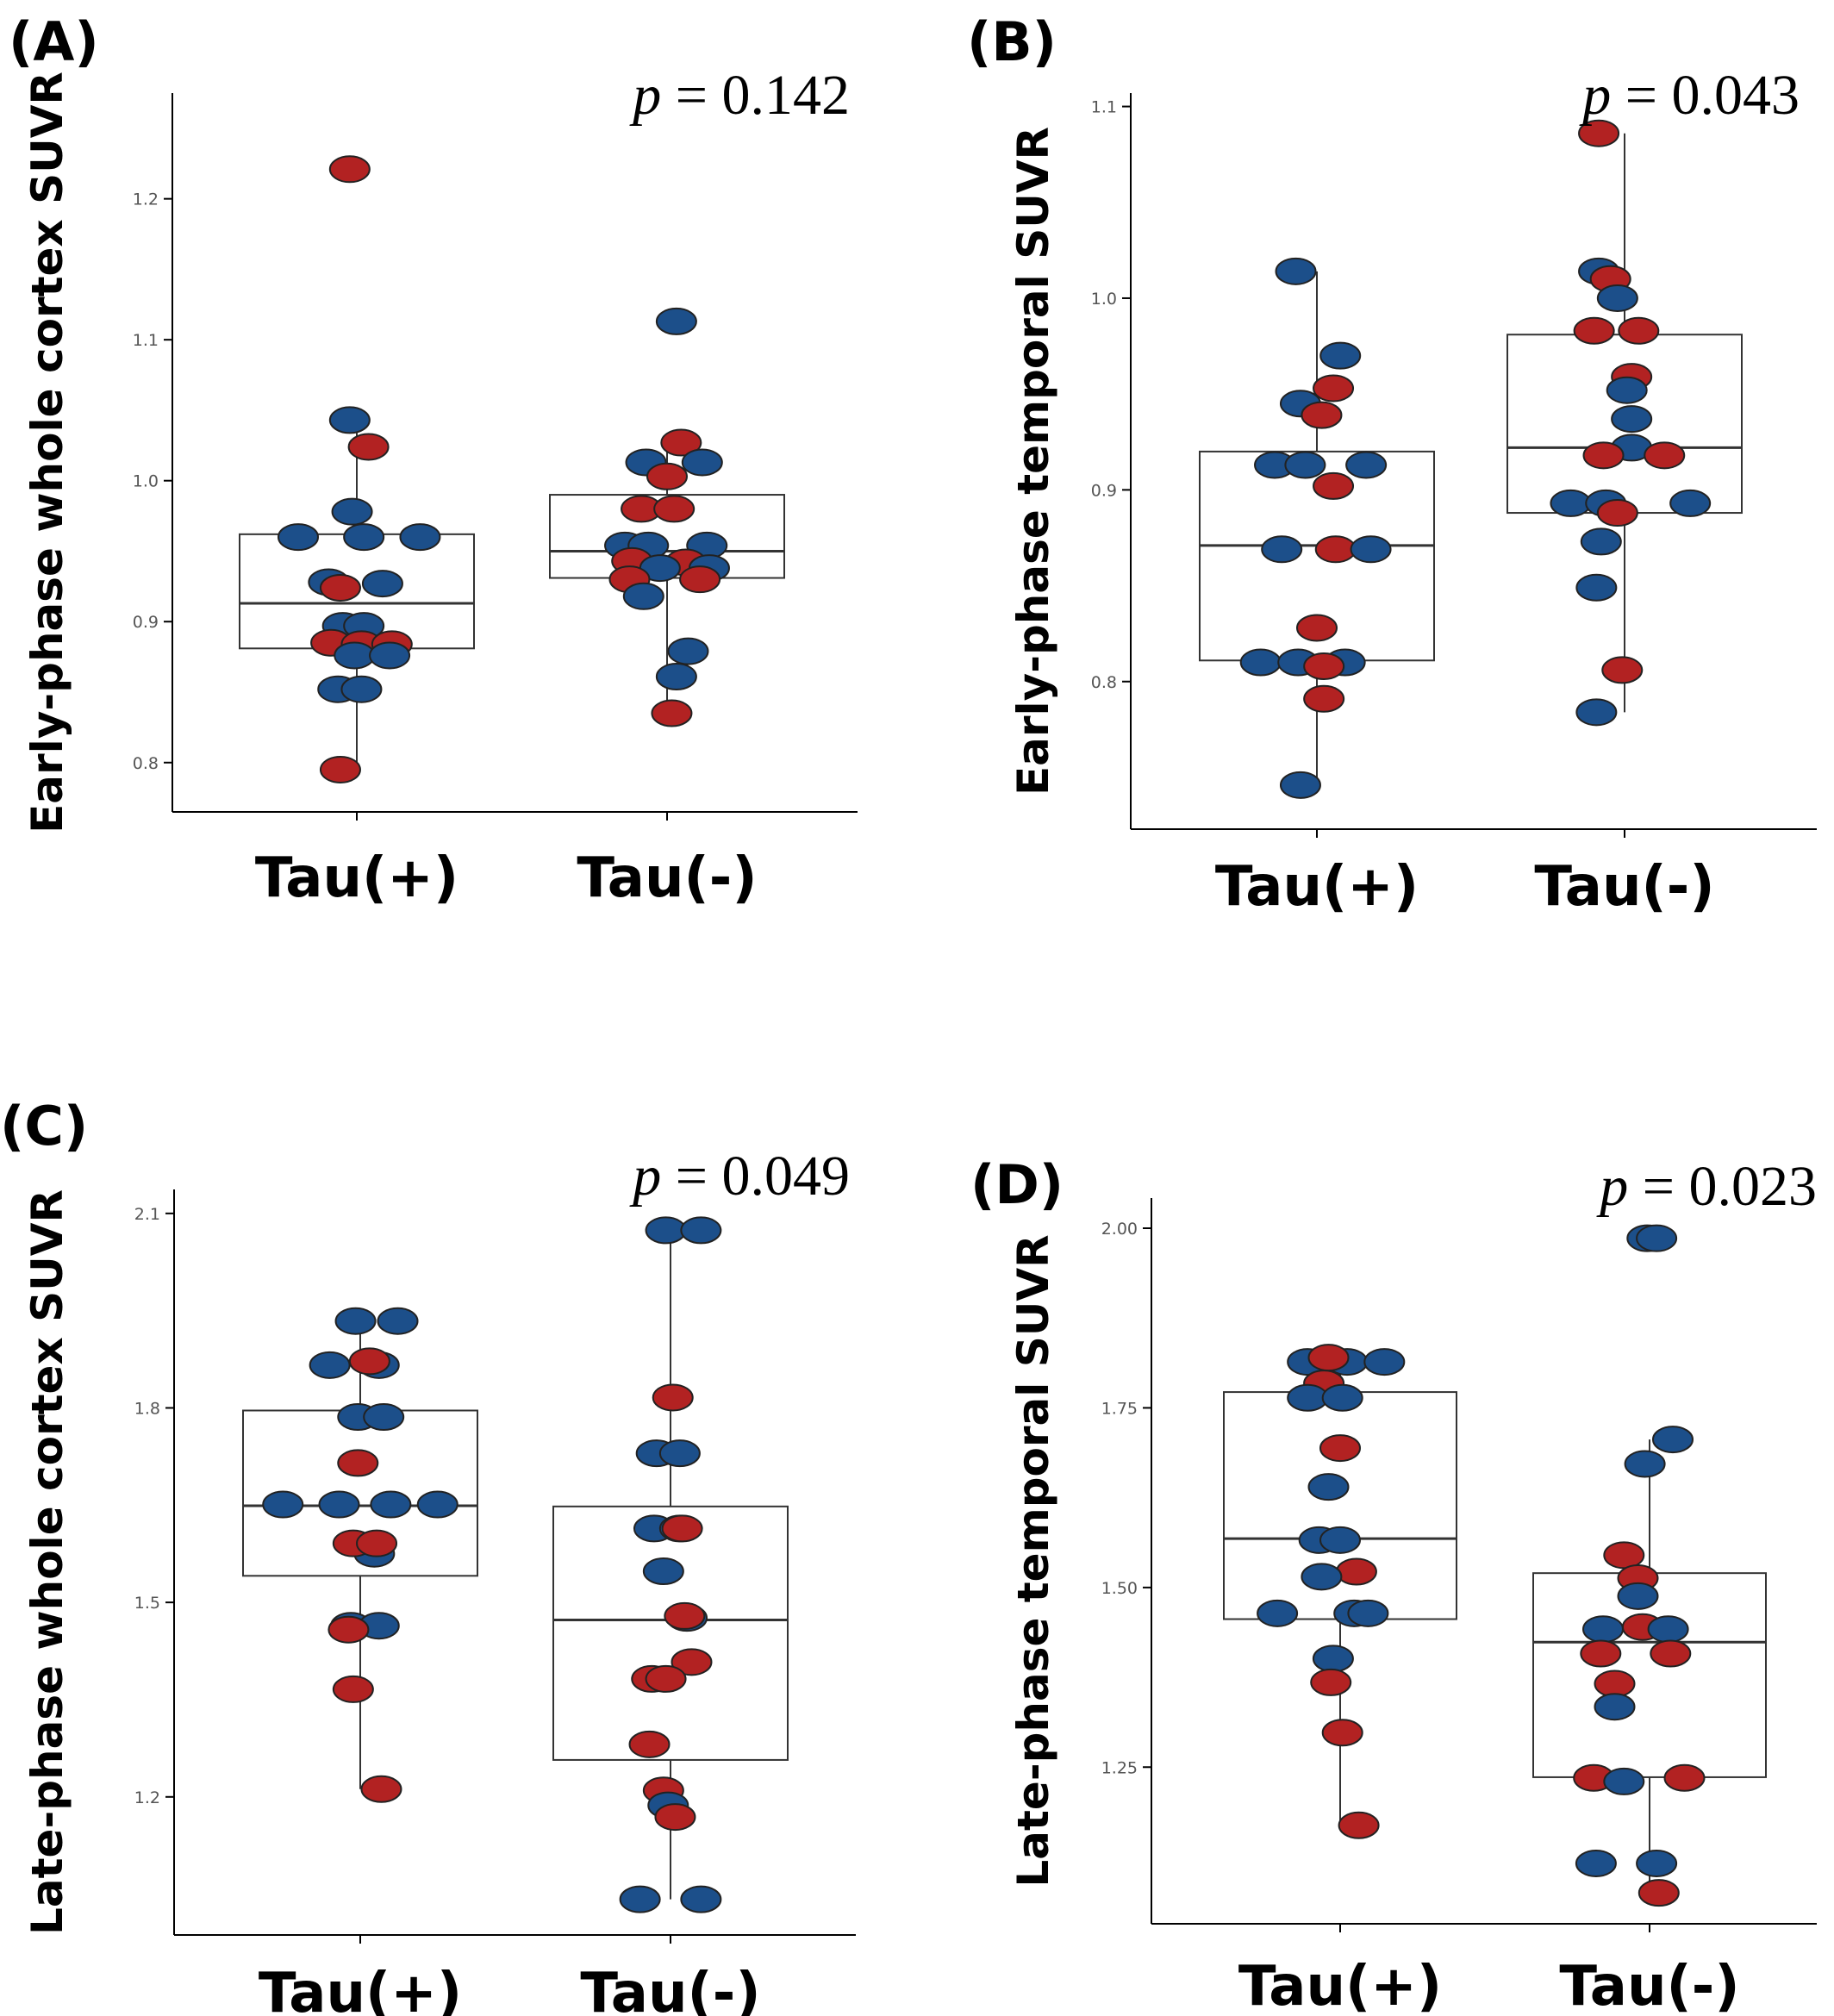 The width and height of the screenshot is (1834, 2016). Describe the element at coordinates (1722, 1186) in the screenshot. I see `p-value-number: = 0.023` at that location.